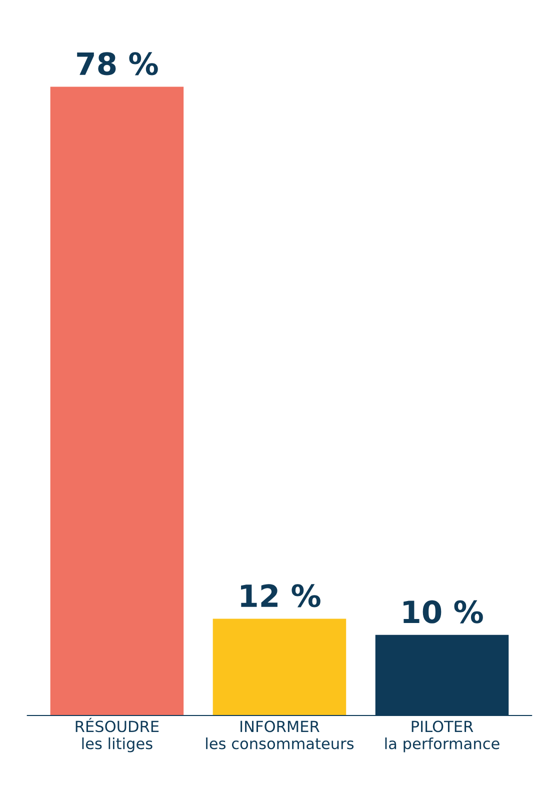 This screenshot has width=548, height=795. I want to click on data-label: 10 %, so click(443, 612).